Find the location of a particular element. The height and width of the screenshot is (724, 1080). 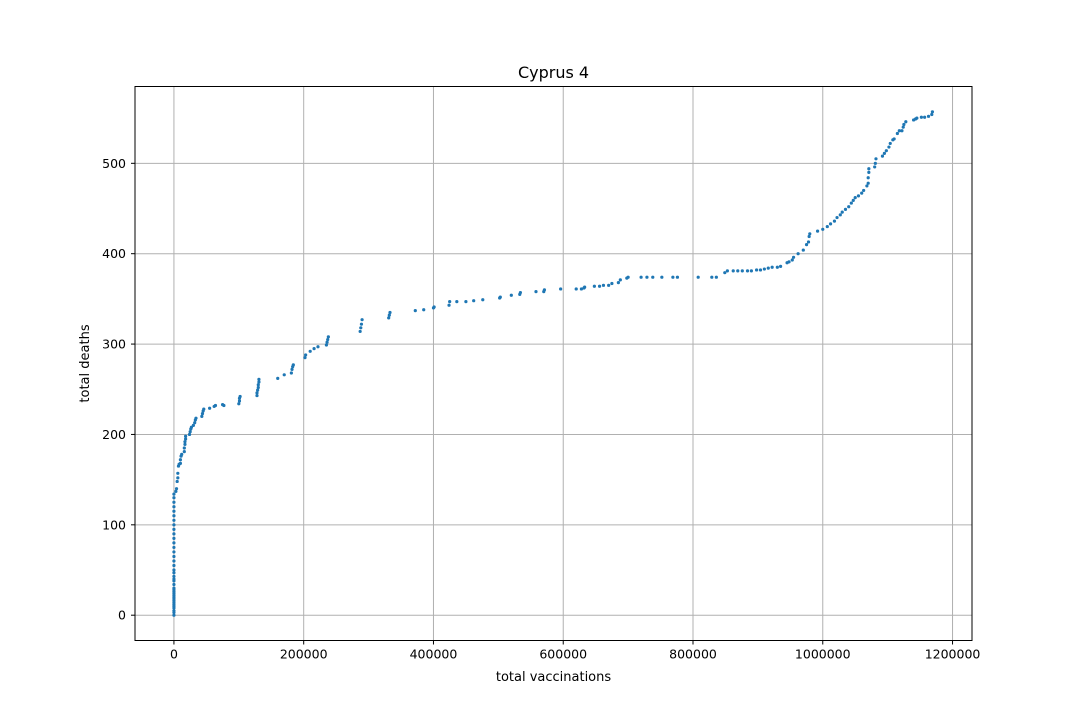

x-tick-label: 600000 is located at coordinates (563, 654).